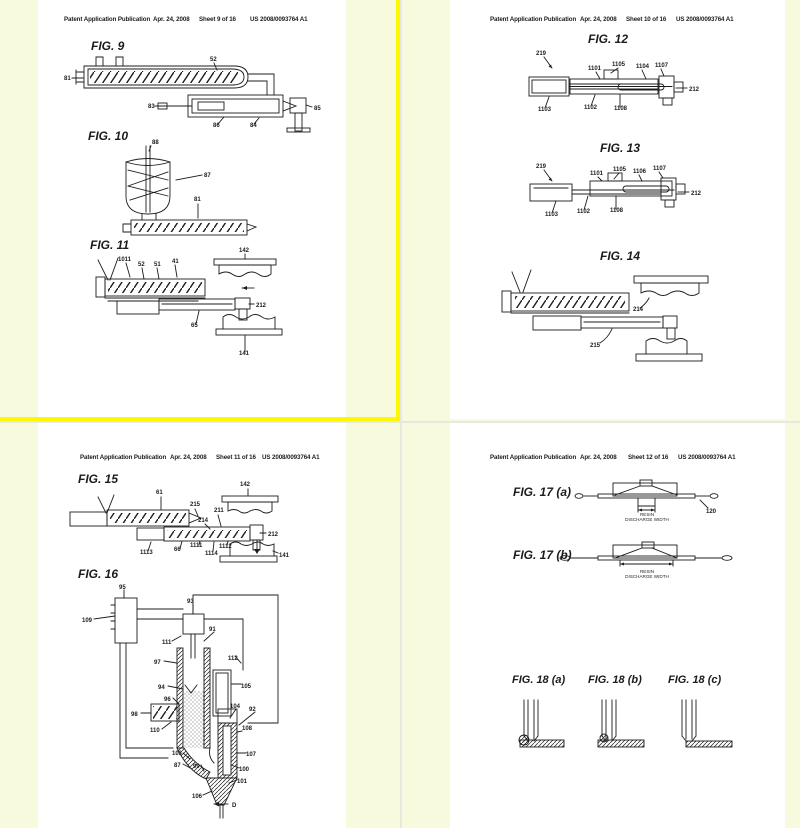 The height and width of the screenshot is (831, 800). Describe the element at coordinates (695, 680) in the screenshot. I see `figure-title-fig18c: FIG. 18 (c)` at that location.